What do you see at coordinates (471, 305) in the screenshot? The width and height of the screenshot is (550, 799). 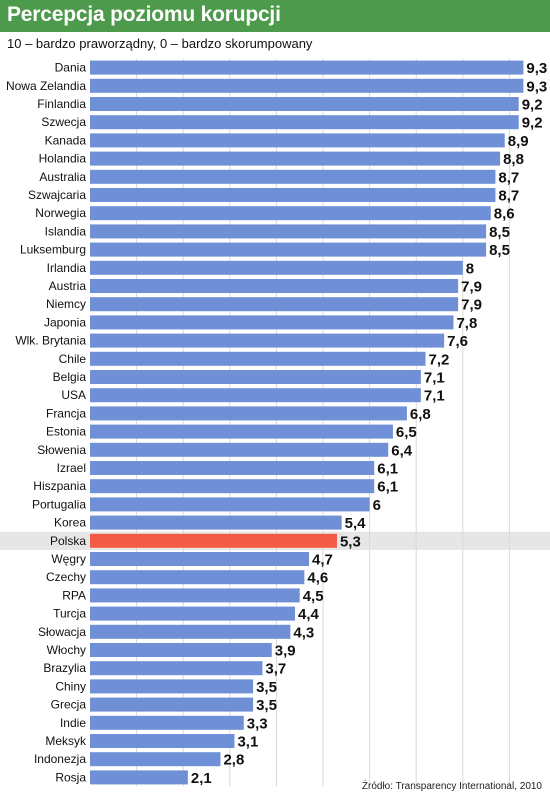 I see `value-label: 7,9` at bounding box center [471, 305].